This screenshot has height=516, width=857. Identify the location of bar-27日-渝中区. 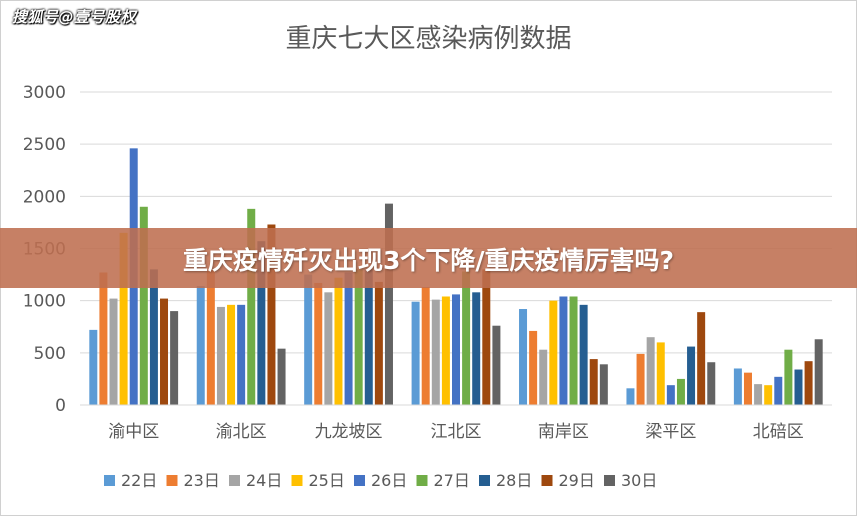
(143, 305).